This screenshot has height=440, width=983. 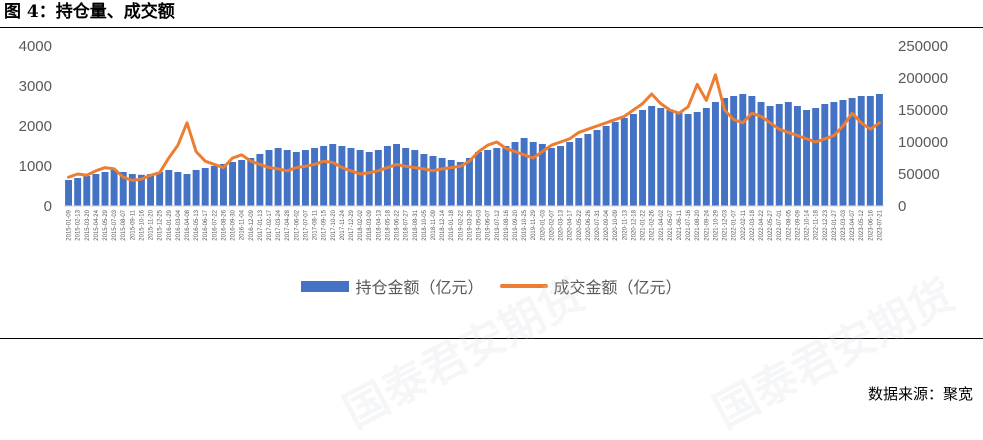 What do you see at coordinates (325, 286) in the screenshot?
I see `legend-swatch-bar` at bounding box center [325, 286].